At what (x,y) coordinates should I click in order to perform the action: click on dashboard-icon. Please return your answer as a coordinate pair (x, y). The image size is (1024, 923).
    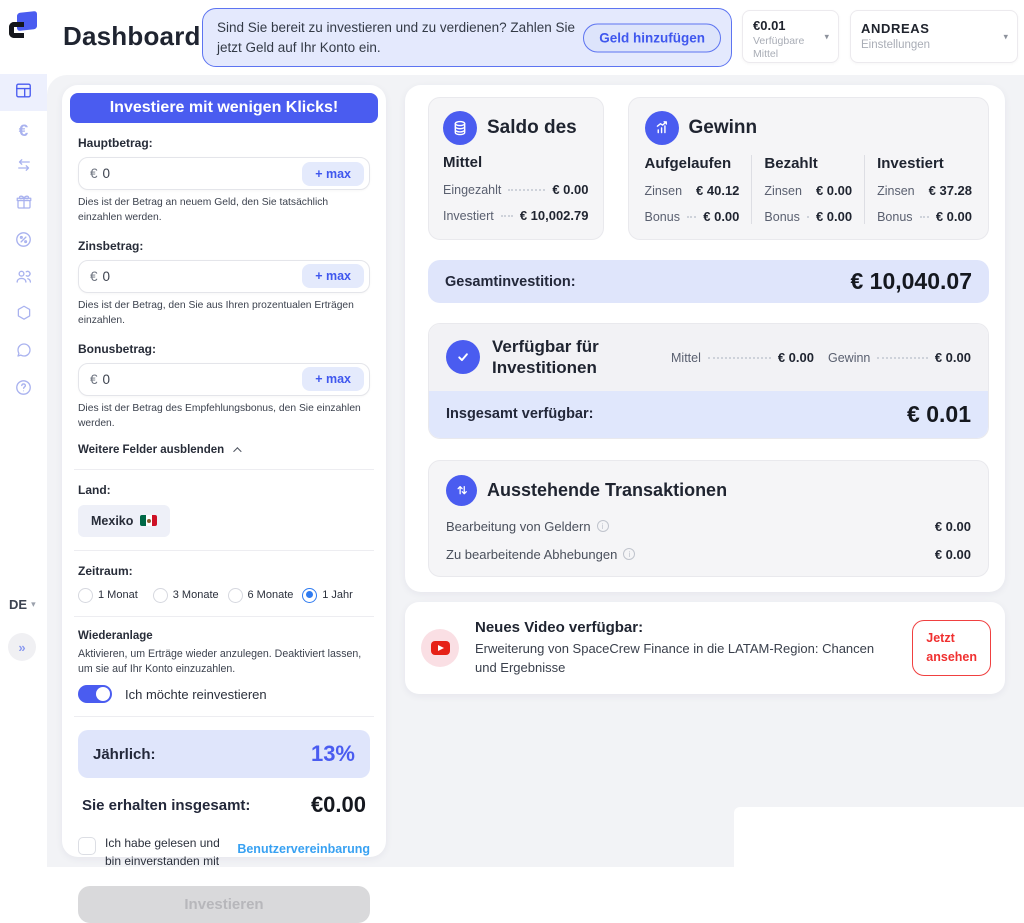
    Looking at the image, I should click on (23, 93).